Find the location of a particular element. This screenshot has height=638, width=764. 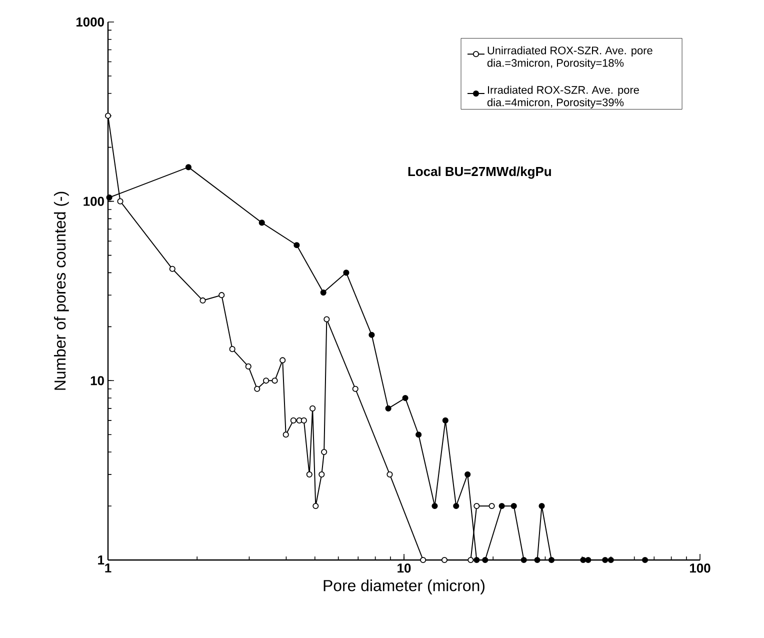

y-tick-label: 100 is located at coordinates (94, 201).